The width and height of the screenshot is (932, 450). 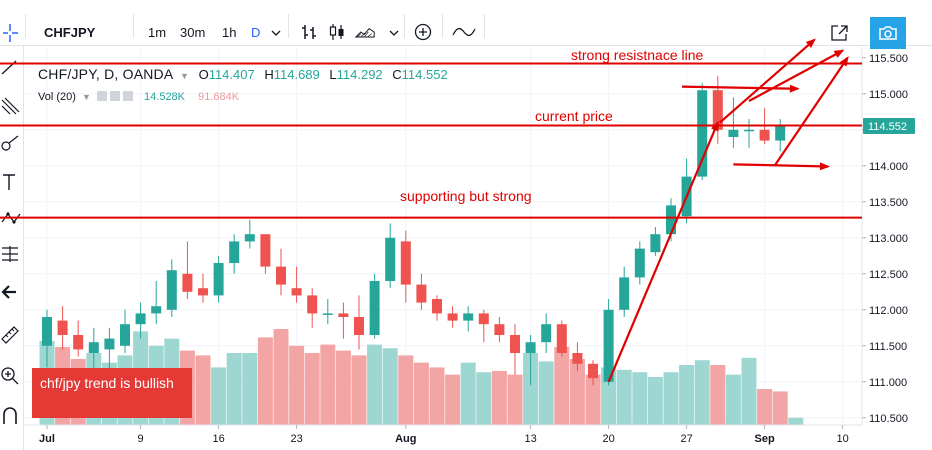 What do you see at coordinates (114, 96) in the screenshot?
I see `settings-gear-icon` at bounding box center [114, 96].